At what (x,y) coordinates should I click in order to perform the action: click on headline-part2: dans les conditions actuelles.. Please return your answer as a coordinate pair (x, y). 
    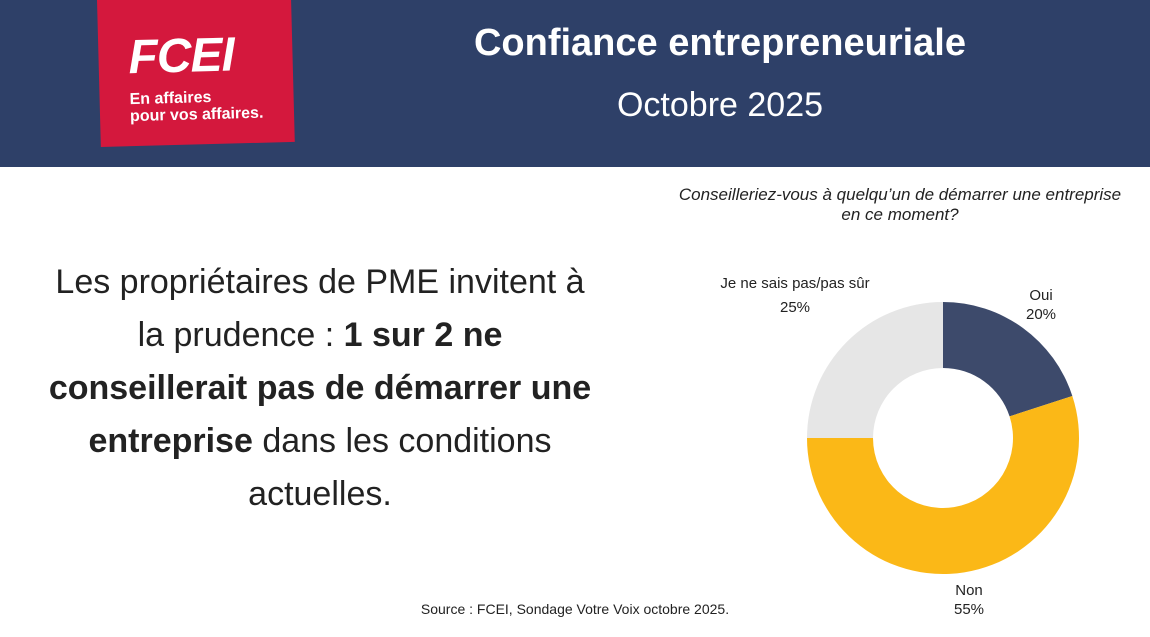
    Looking at the image, I should click on (400, 467).